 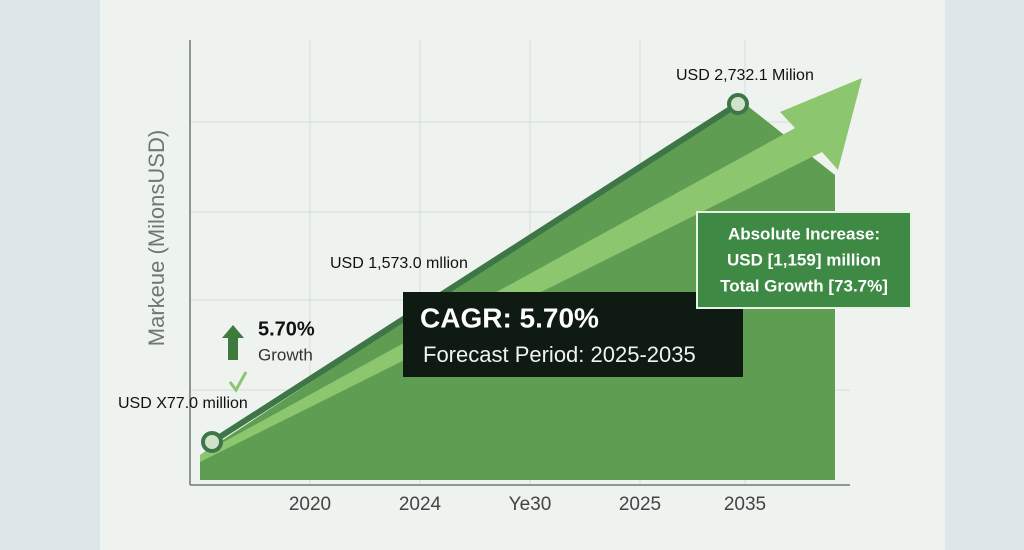 I want to click on increase-line: Absolute Increase:, so click(x=804, y=233).